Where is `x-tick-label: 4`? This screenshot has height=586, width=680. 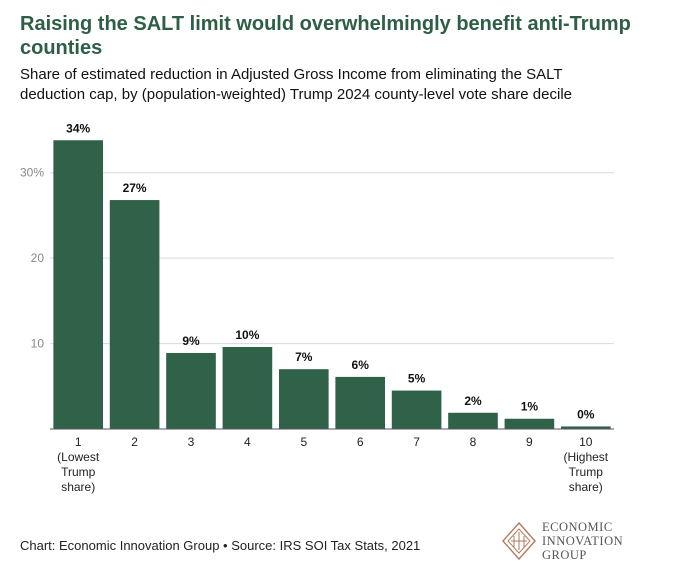 x-tick-label: 4 is located at coordinates (247, 442).